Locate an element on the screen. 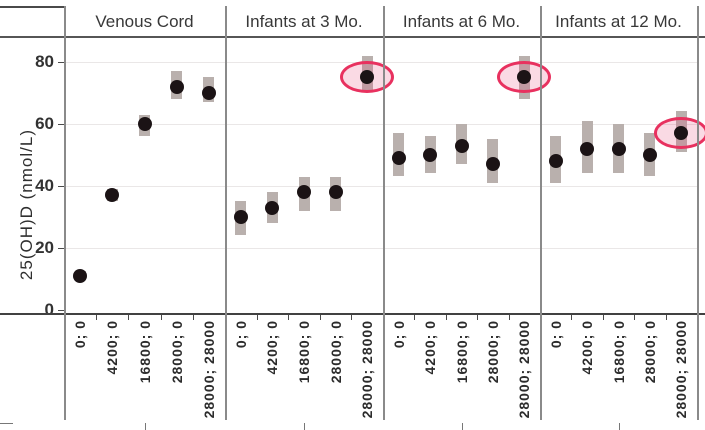  panel-header: Infants at 12 Mo. is located at coordinates (618, 21).